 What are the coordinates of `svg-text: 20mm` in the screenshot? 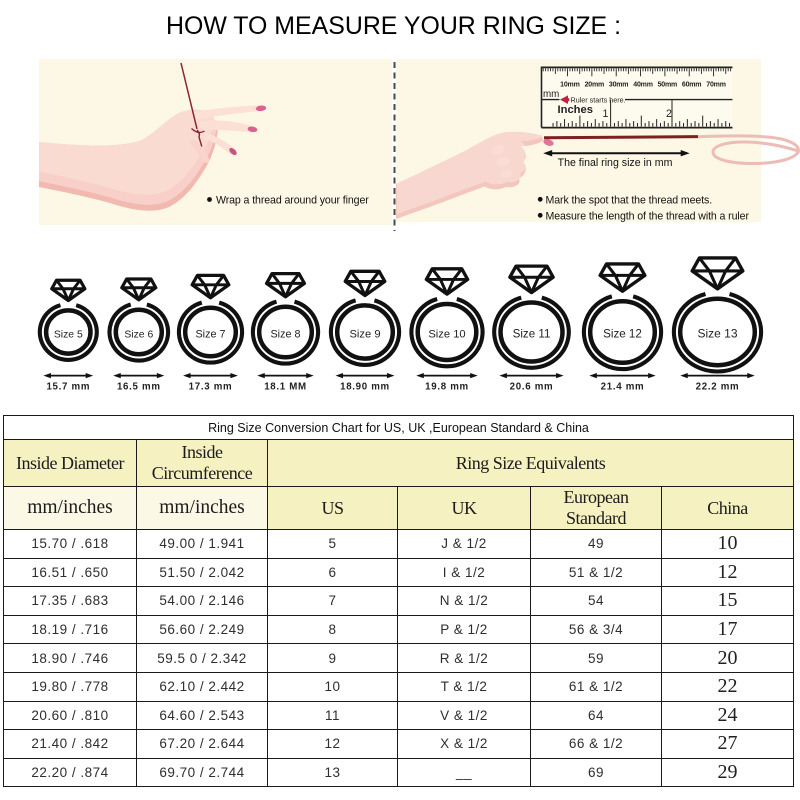 It's located at (594, 85).